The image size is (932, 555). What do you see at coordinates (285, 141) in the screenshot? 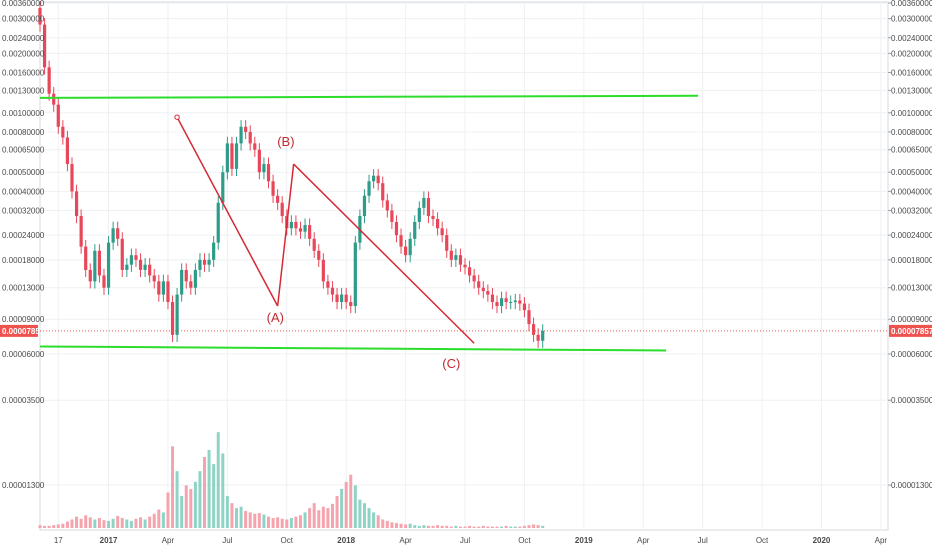
I see `wave-label: (B)` at bounding box center [285, 141].